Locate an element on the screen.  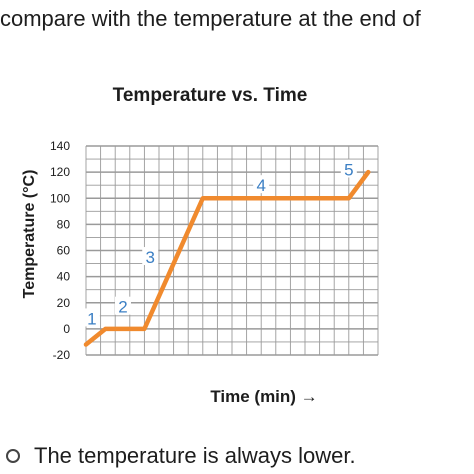
y-tick-label: 60 is located at coordinates (64, 251).